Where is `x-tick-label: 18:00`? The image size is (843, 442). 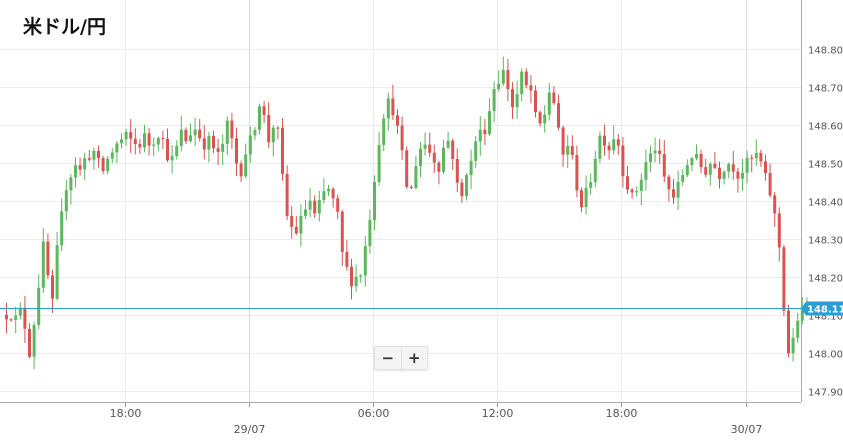
x-tick-label: 18:00 is located at coordinates (622, 413).